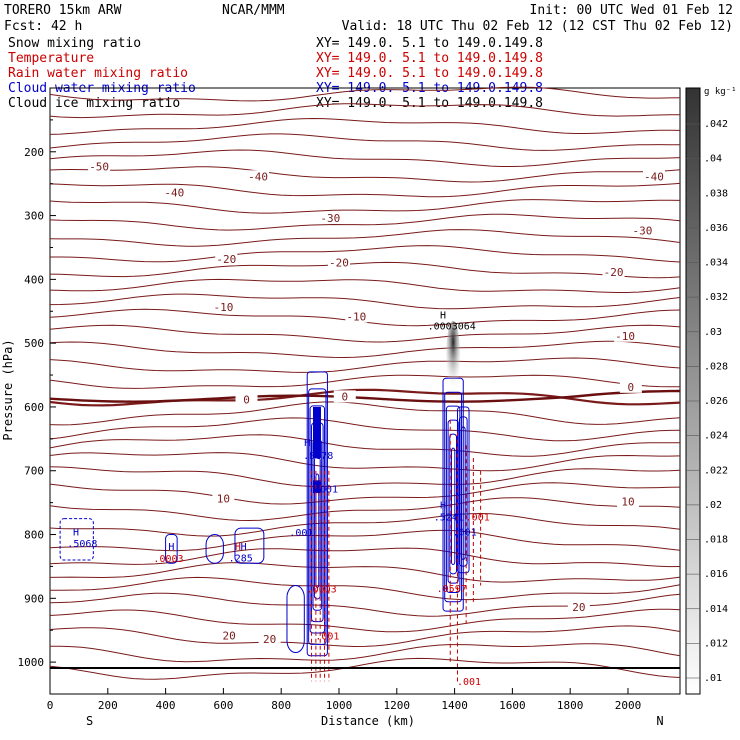  I want to click on colorbar-ramp, so click(693, 391).